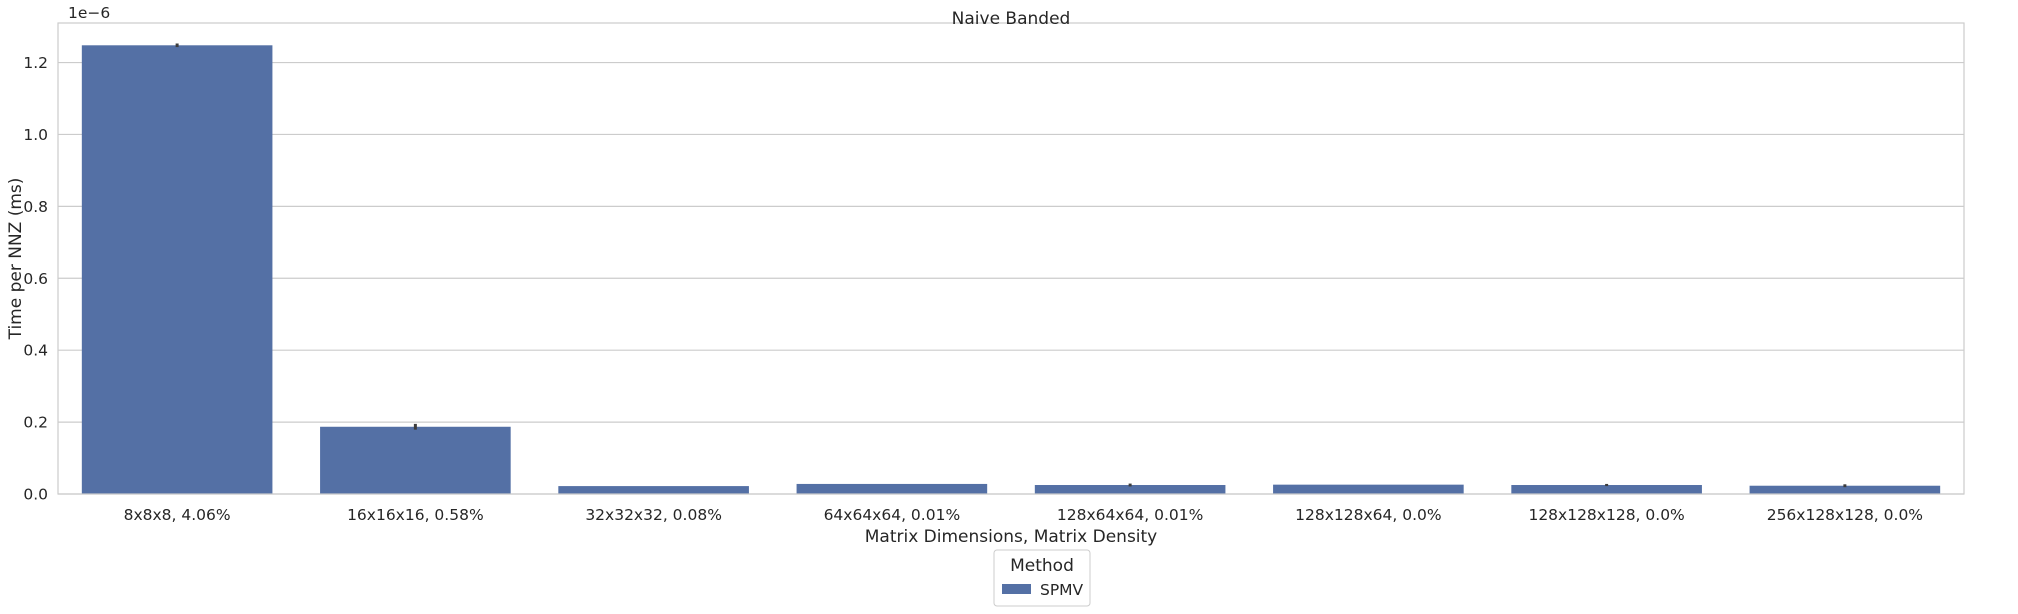 The width and height of the screenshot is (2018, 614). What do you see at coordinates (1042, 566) in the screenshot?
I see `legend-title: Method` at bounding box center [1042, 566].